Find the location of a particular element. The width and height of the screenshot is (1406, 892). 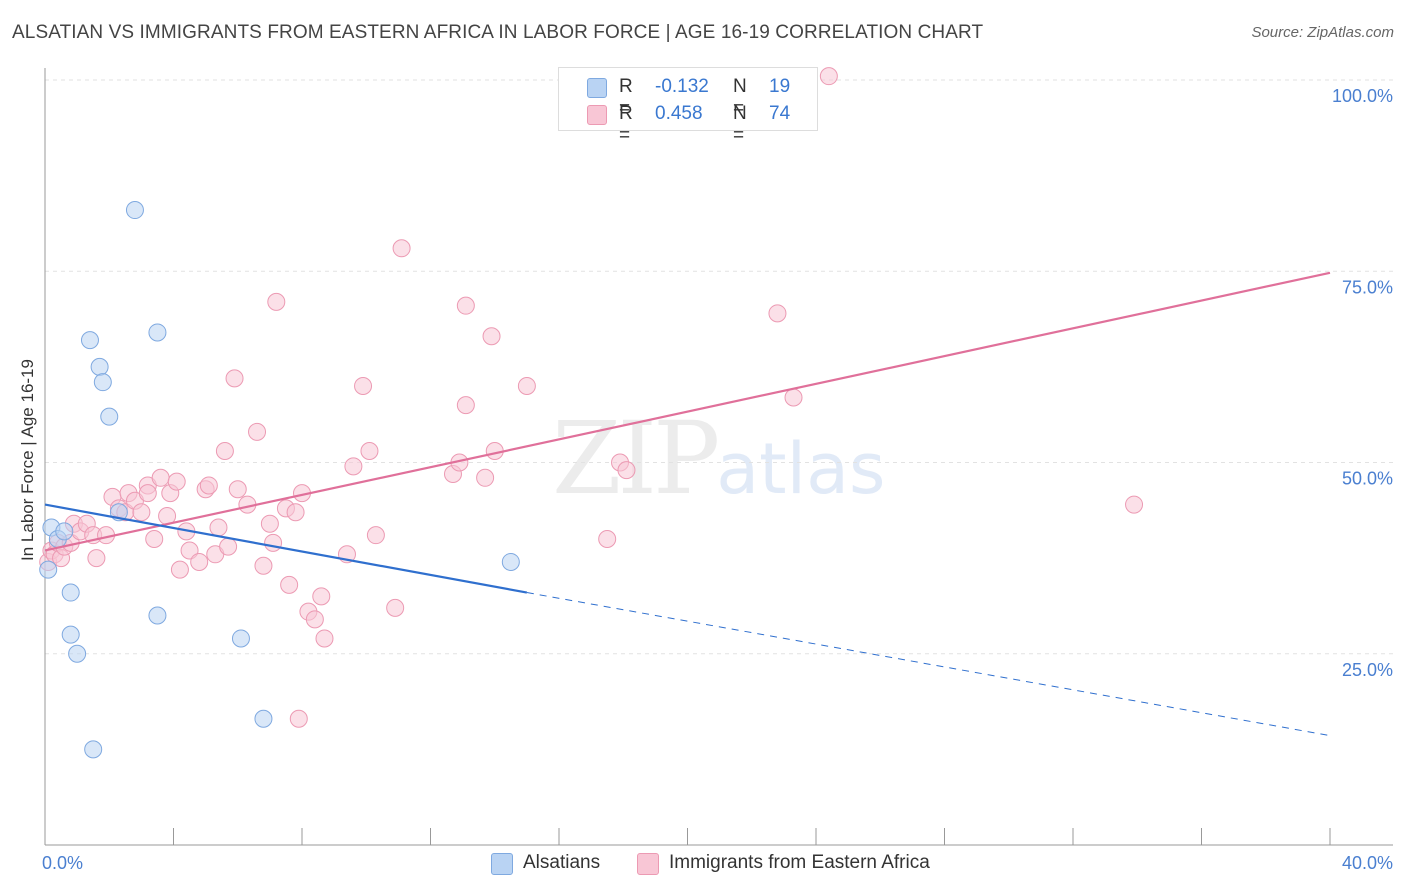

legend-swatch-alsatians is located at coordinates (597, 88).